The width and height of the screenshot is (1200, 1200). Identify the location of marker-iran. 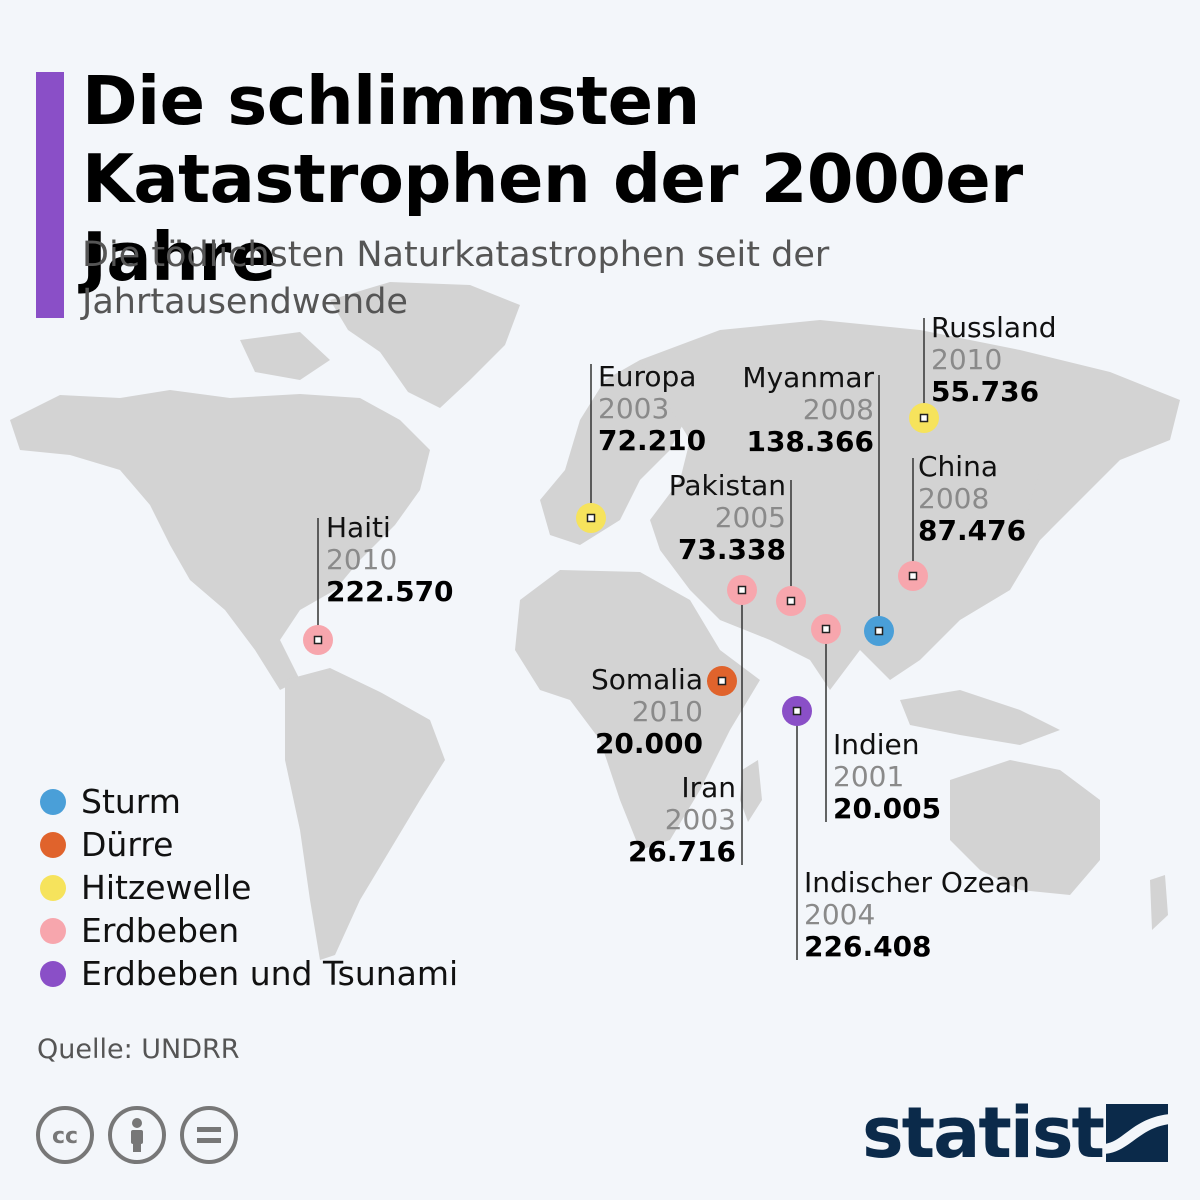
(742, 590).